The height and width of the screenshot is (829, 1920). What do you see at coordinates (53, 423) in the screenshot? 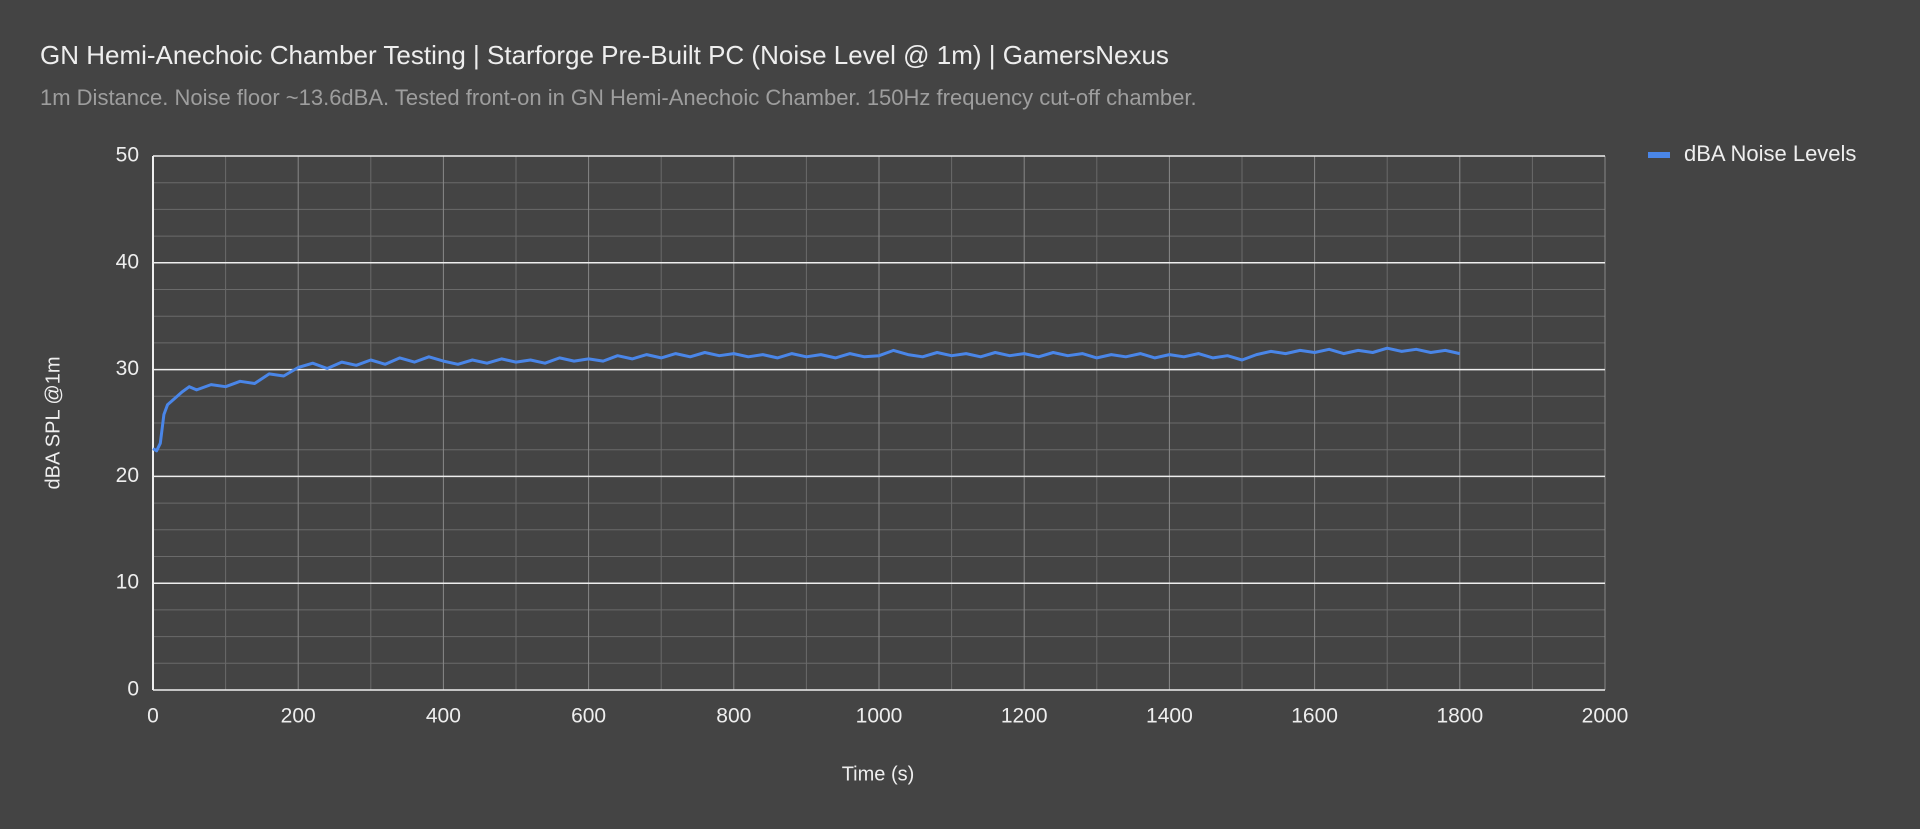
I see `y-axis-title: dBA SPL @1m` at bounding box center [53, 423].